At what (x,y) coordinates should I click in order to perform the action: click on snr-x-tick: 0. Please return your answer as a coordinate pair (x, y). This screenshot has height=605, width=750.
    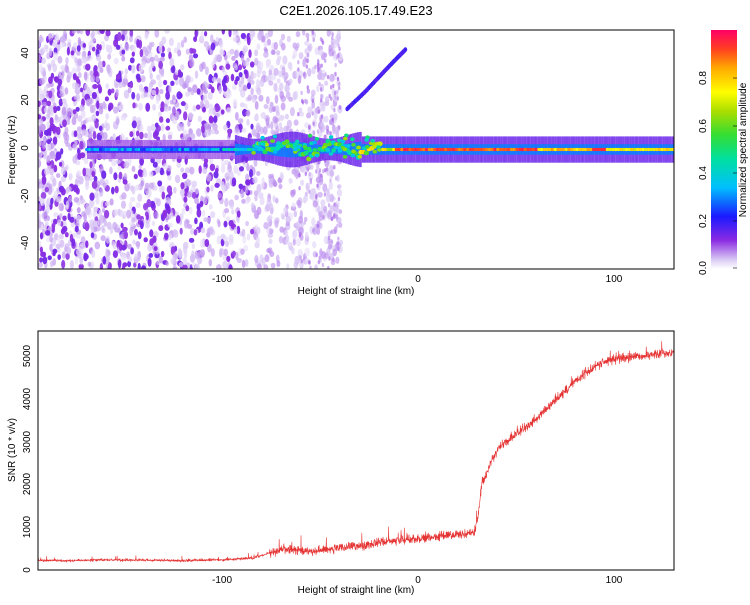
    Looking at the image, I should click on (418, 580).